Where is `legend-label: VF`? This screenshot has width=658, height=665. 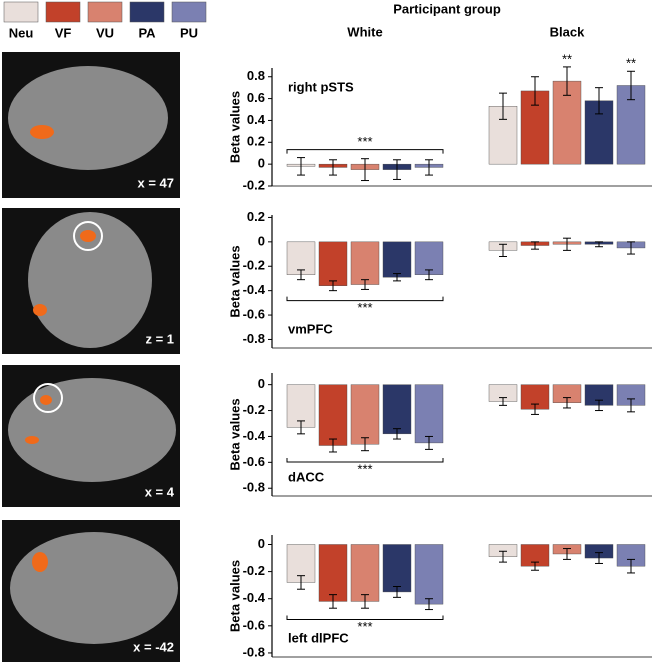 legend-label: VF is located at coordinates (63, 32).